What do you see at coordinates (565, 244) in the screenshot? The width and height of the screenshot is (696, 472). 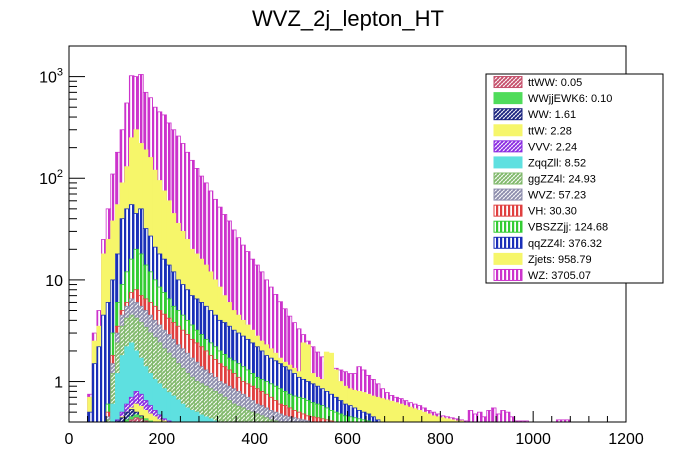 I see `legend-label: qqZZ4l: 376.32` at bounding box center [565, 244].